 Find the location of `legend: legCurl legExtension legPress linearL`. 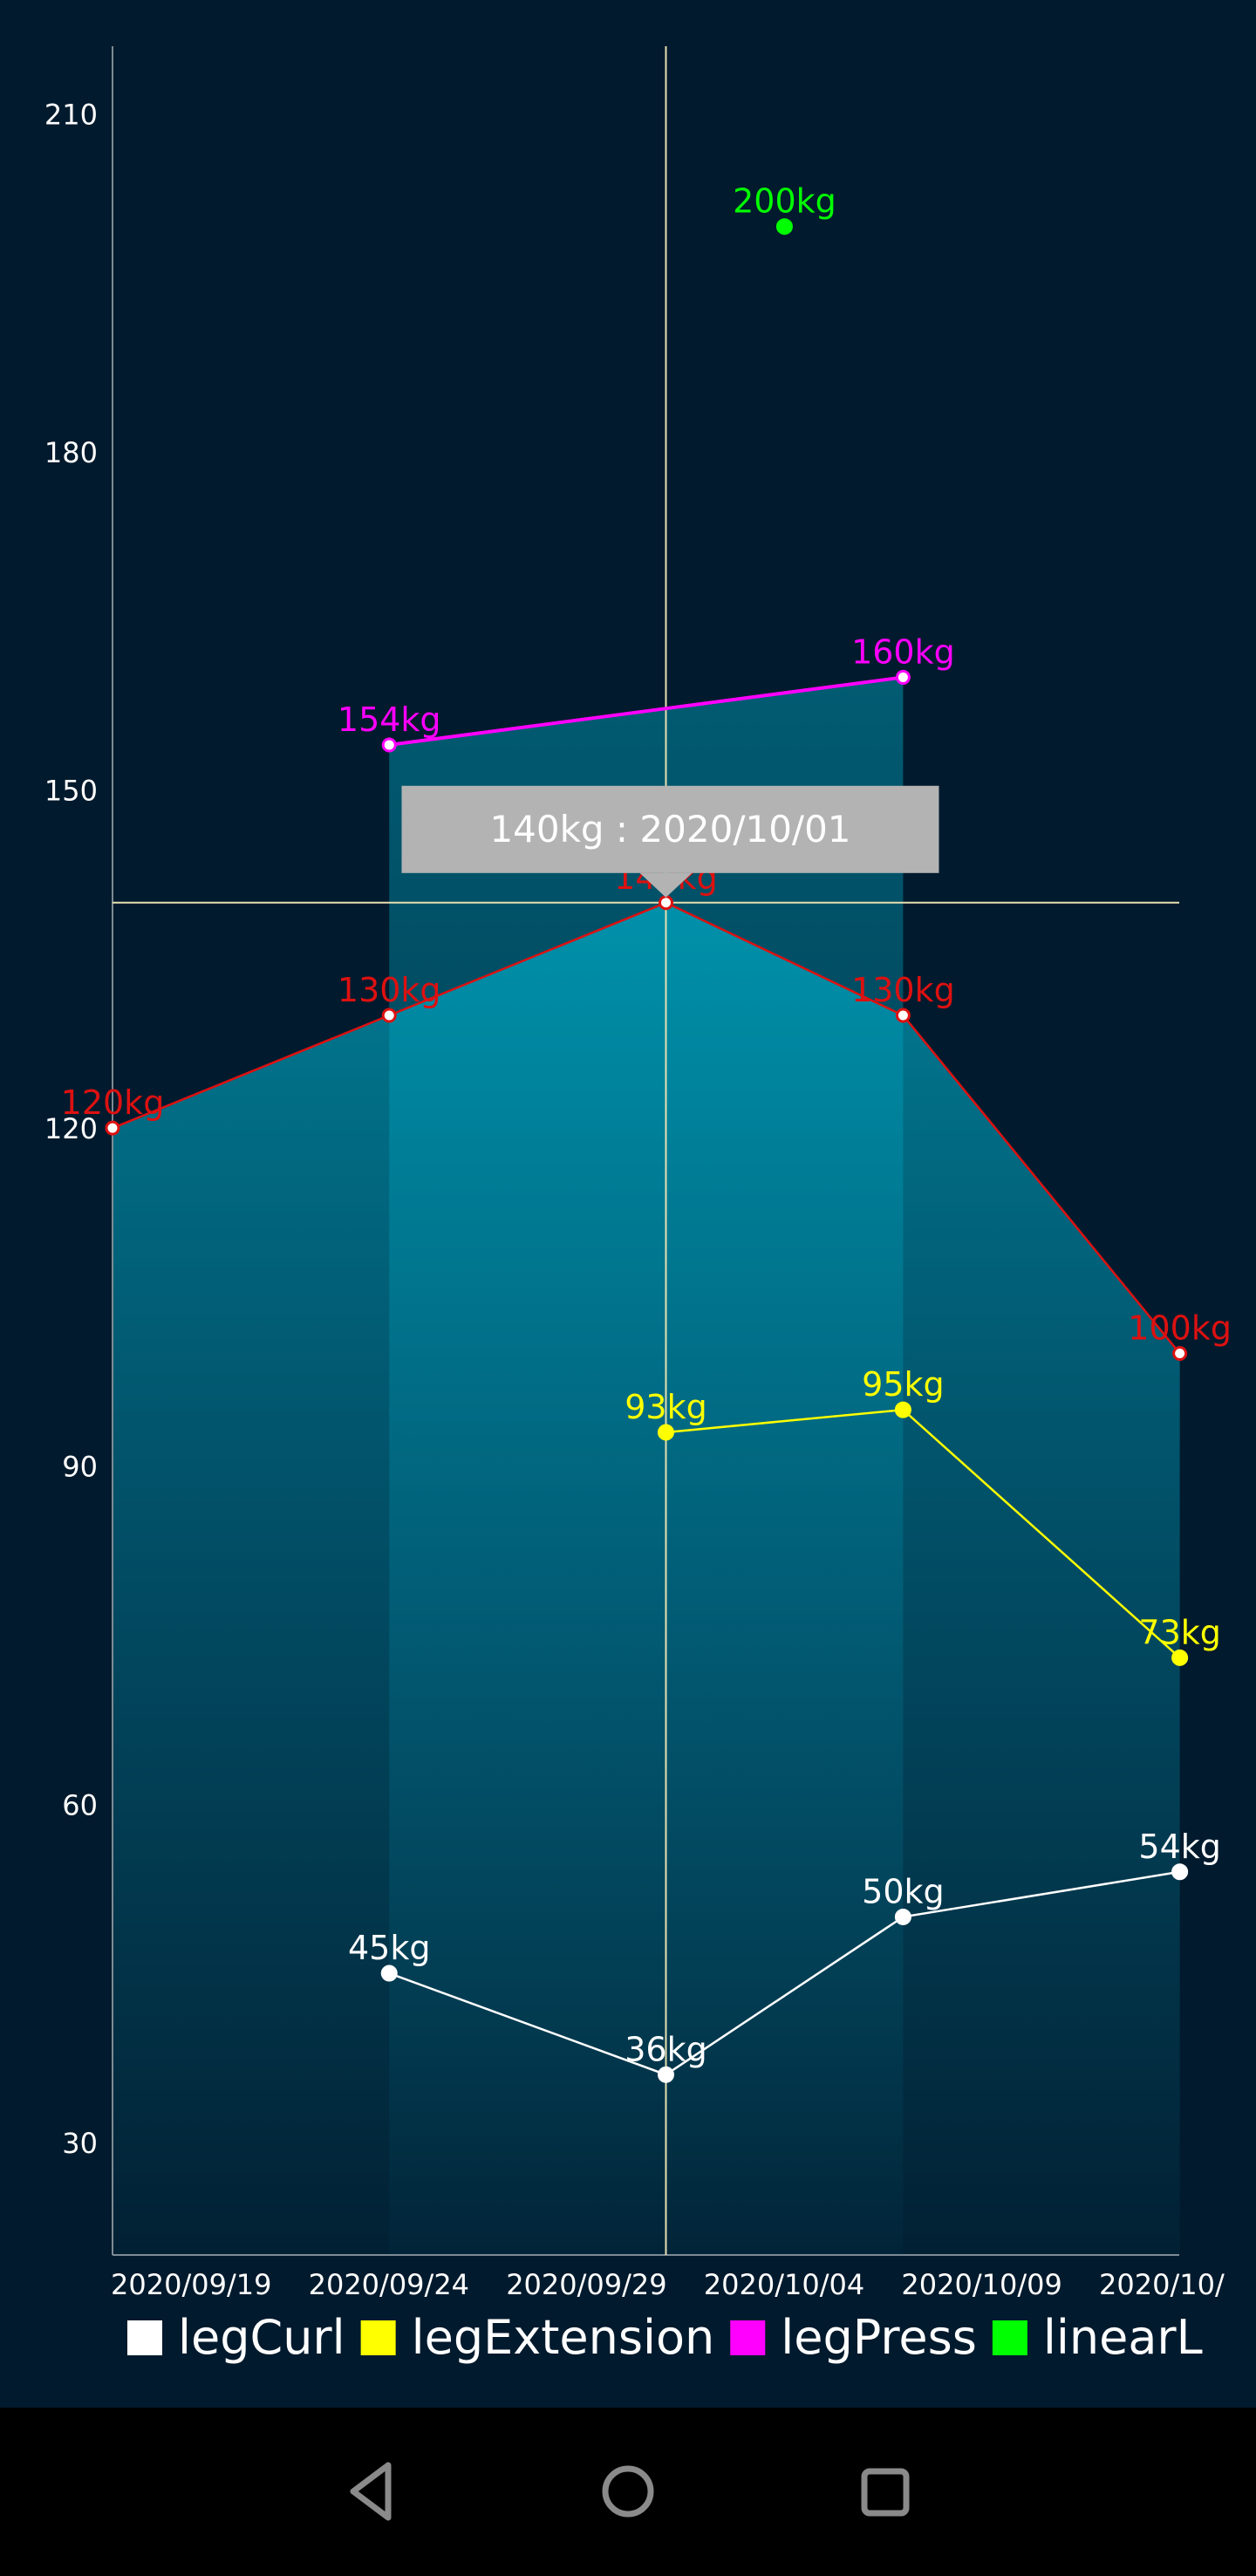

legend: legCurl legExtension legPress linearL is located at coordinates (665, 2337).